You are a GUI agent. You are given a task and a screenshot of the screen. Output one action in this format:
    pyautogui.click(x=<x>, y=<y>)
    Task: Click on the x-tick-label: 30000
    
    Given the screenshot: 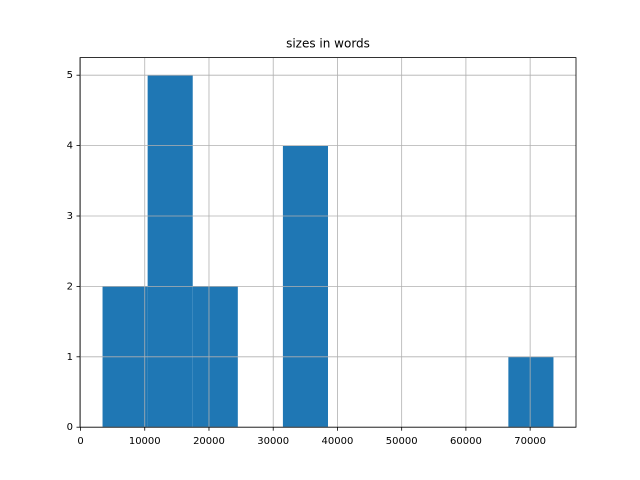 What is the action you would take?
    pyautogui.click(x=273, y=441)
    